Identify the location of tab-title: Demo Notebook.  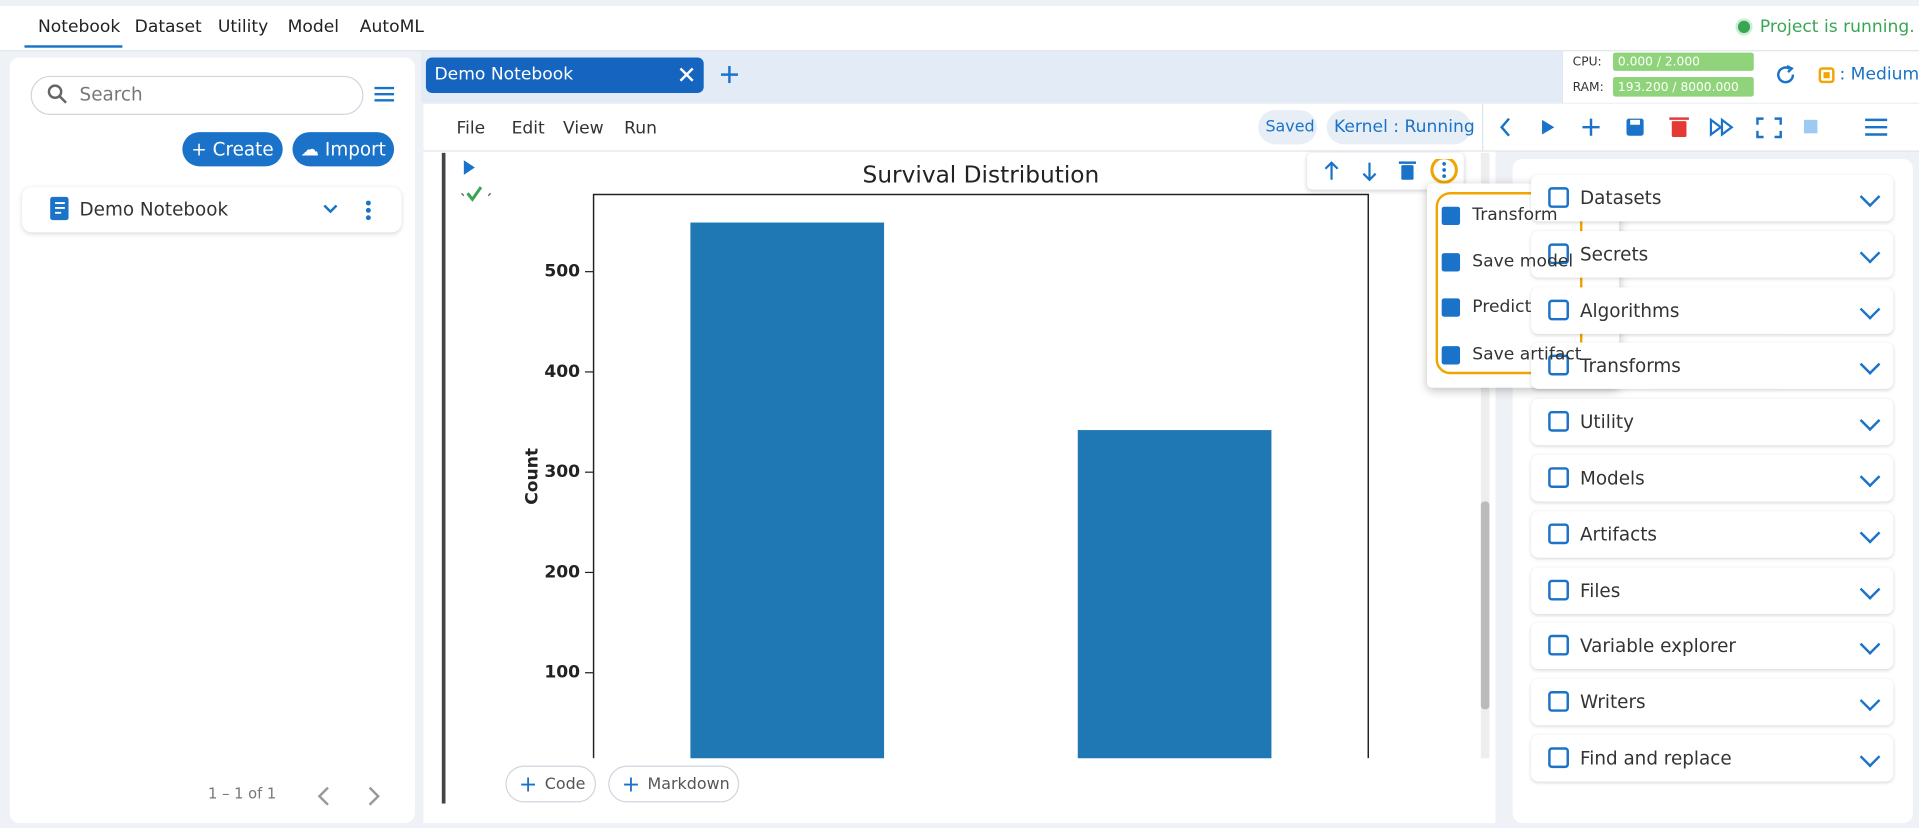
(504, 74).